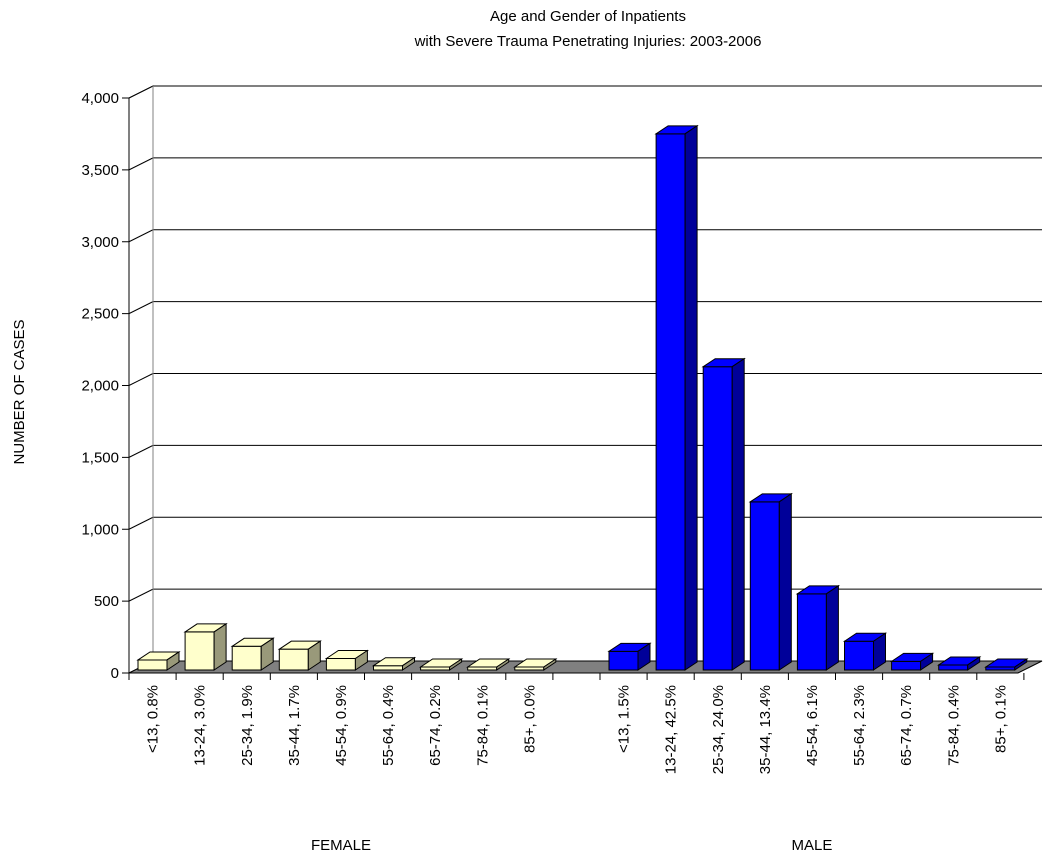 This screenshot has height=857, width=1043. What do you see at coordinates (812, 725) in the screenshot?
I see `x-tick-label: 45-54, 6.1%` at bounding box center [812, 725].